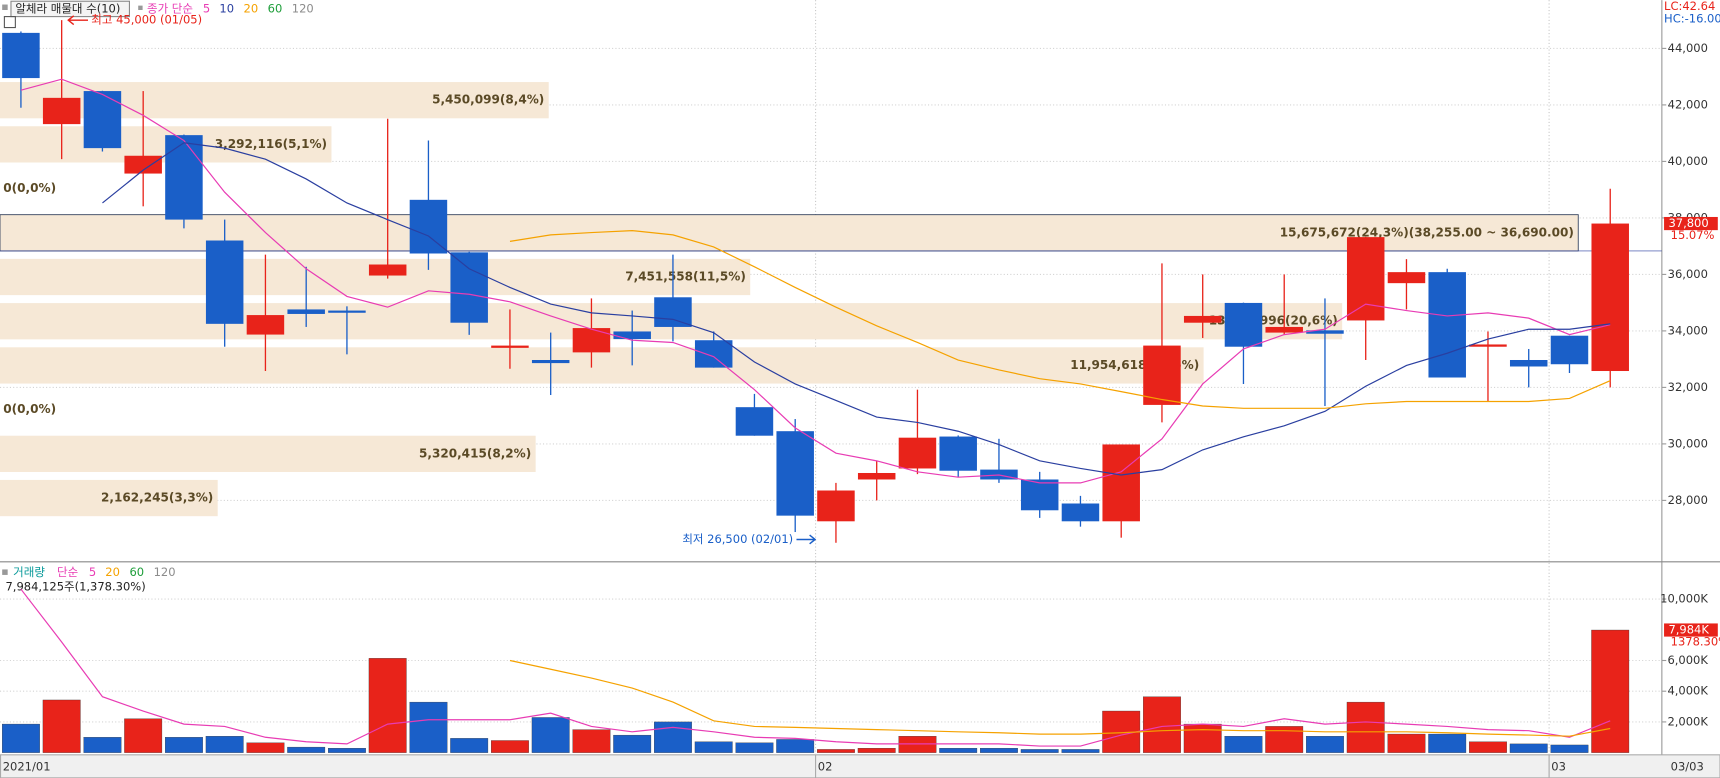 This screenshot has height=778, width=1720. Describe the element at coordinates (75, 586) in the screenshot. I see `subtitle: 7,984,125주(1,378.30%)` at that location.